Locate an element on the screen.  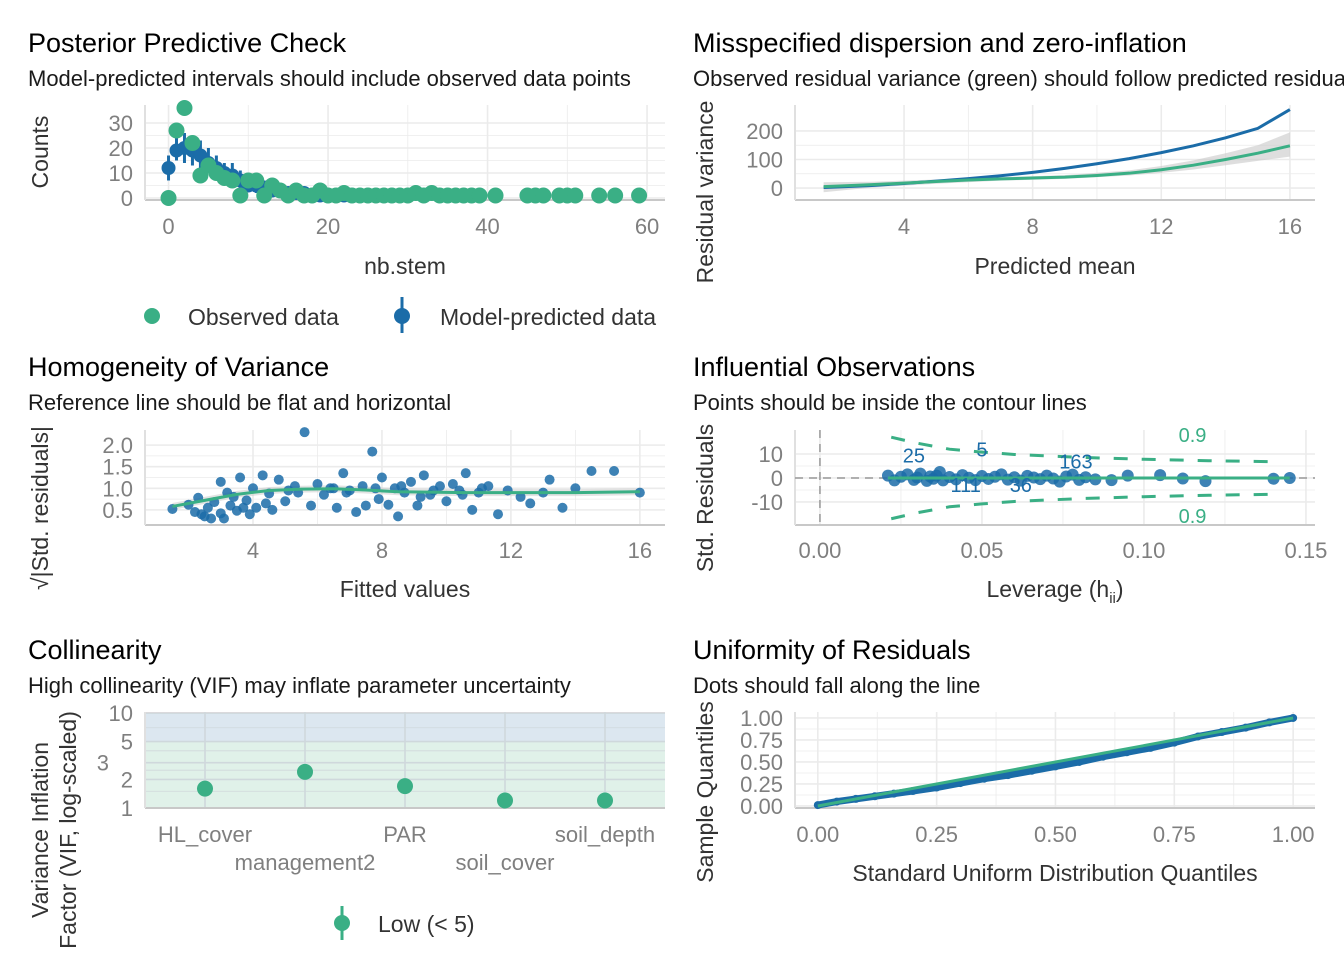
x-tick-label: 0.25 is located at coordinates (936, 834).